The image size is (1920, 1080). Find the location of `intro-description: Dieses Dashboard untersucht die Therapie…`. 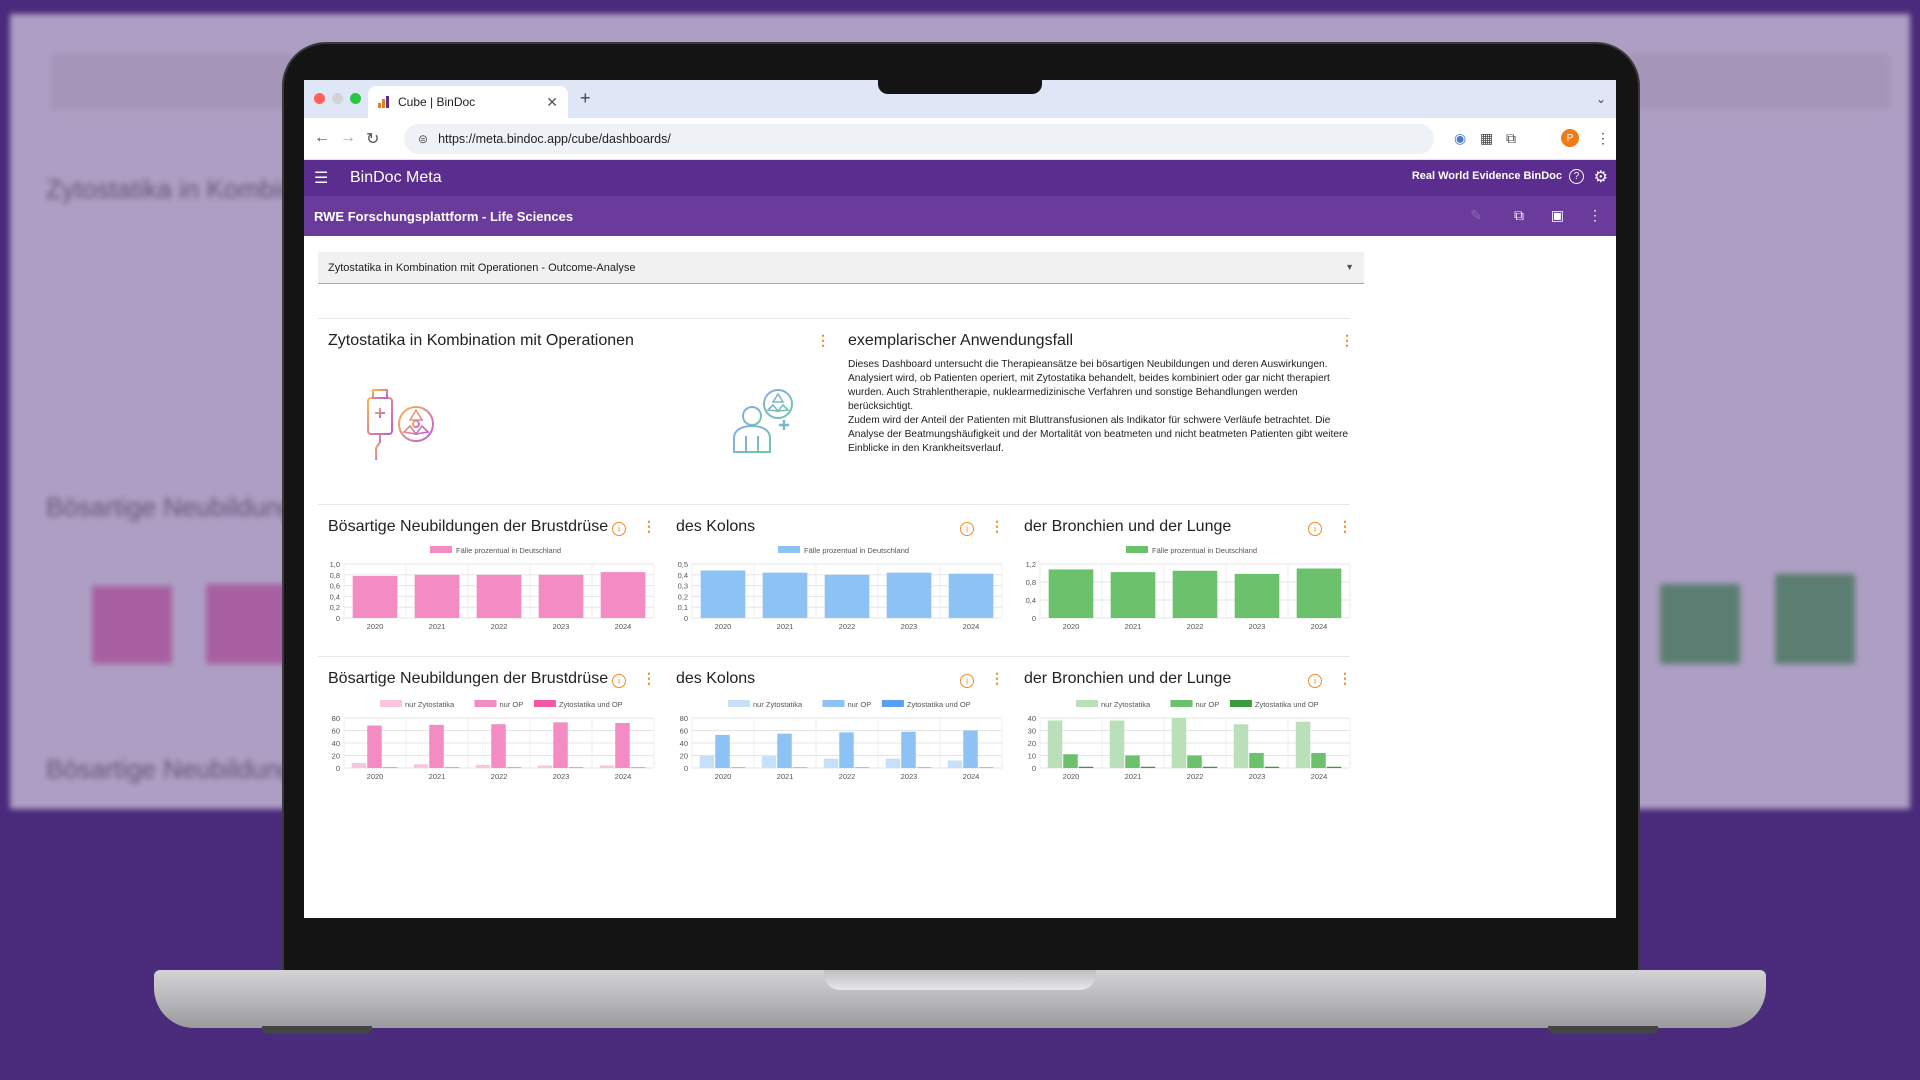

intro-description: Dieses Dashboard untersucht die Therapie… is located at coordinates (1103, 407).